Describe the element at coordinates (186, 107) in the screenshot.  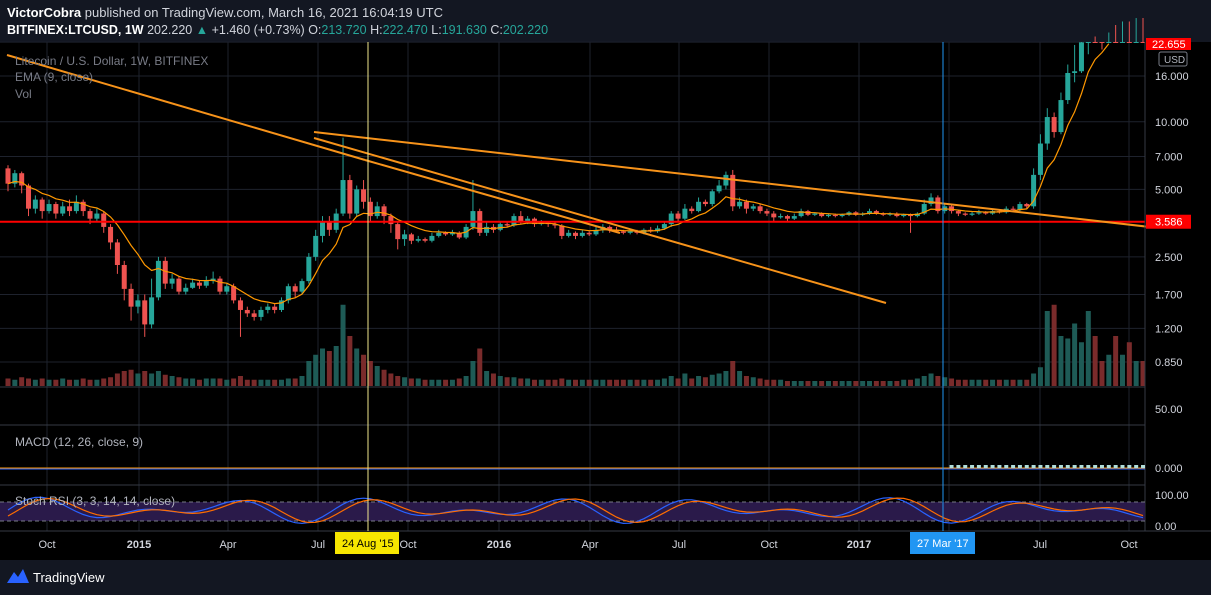
I see `trendline-upper` at that location.